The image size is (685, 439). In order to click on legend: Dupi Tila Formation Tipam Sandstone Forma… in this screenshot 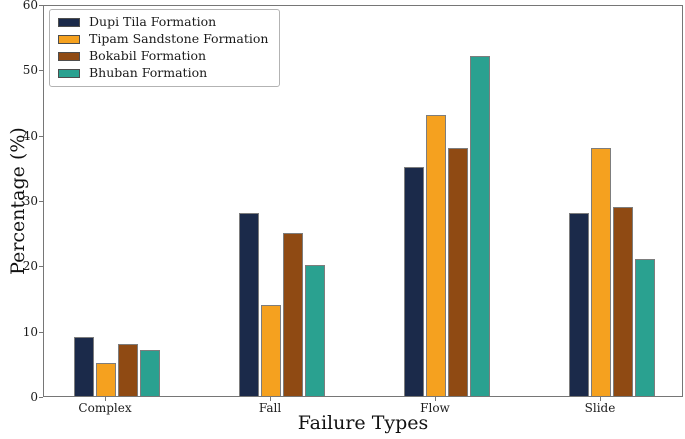, I will do `click(165, 48)`.